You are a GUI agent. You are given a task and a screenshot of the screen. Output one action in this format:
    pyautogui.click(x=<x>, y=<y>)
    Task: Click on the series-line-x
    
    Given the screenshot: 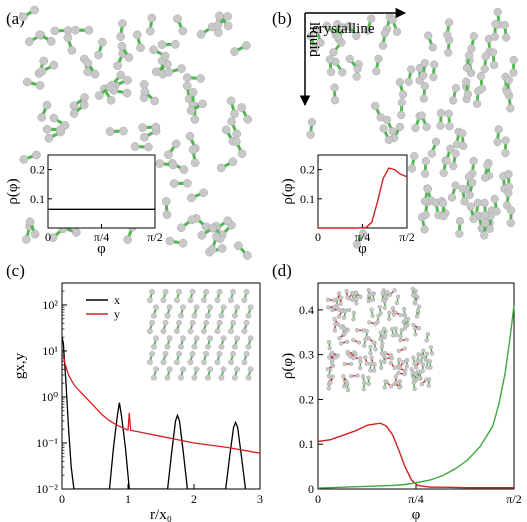 What is the action you would take?
    pyautogui.click(x=154, y=412)
    